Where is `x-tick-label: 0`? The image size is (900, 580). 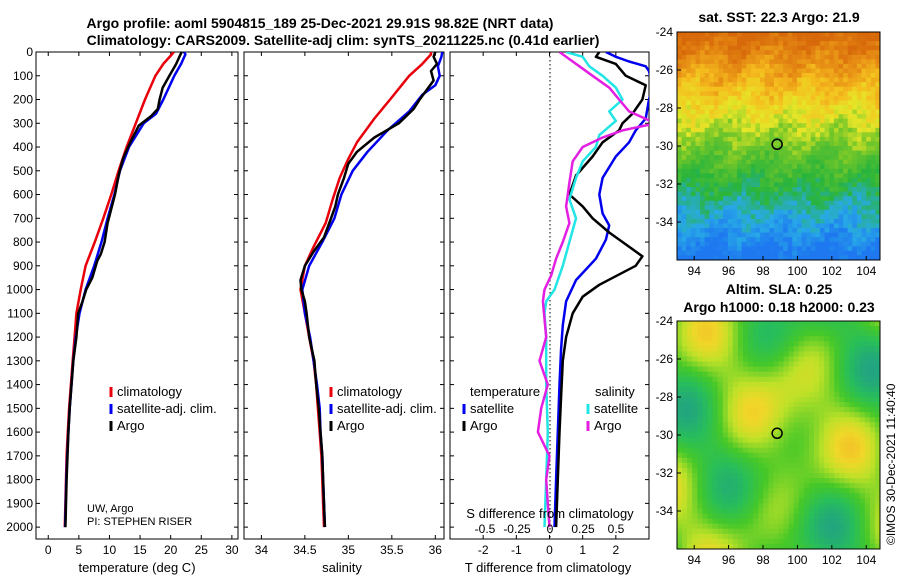
x-tick-label: 0 is located at coordinates (48, 550).